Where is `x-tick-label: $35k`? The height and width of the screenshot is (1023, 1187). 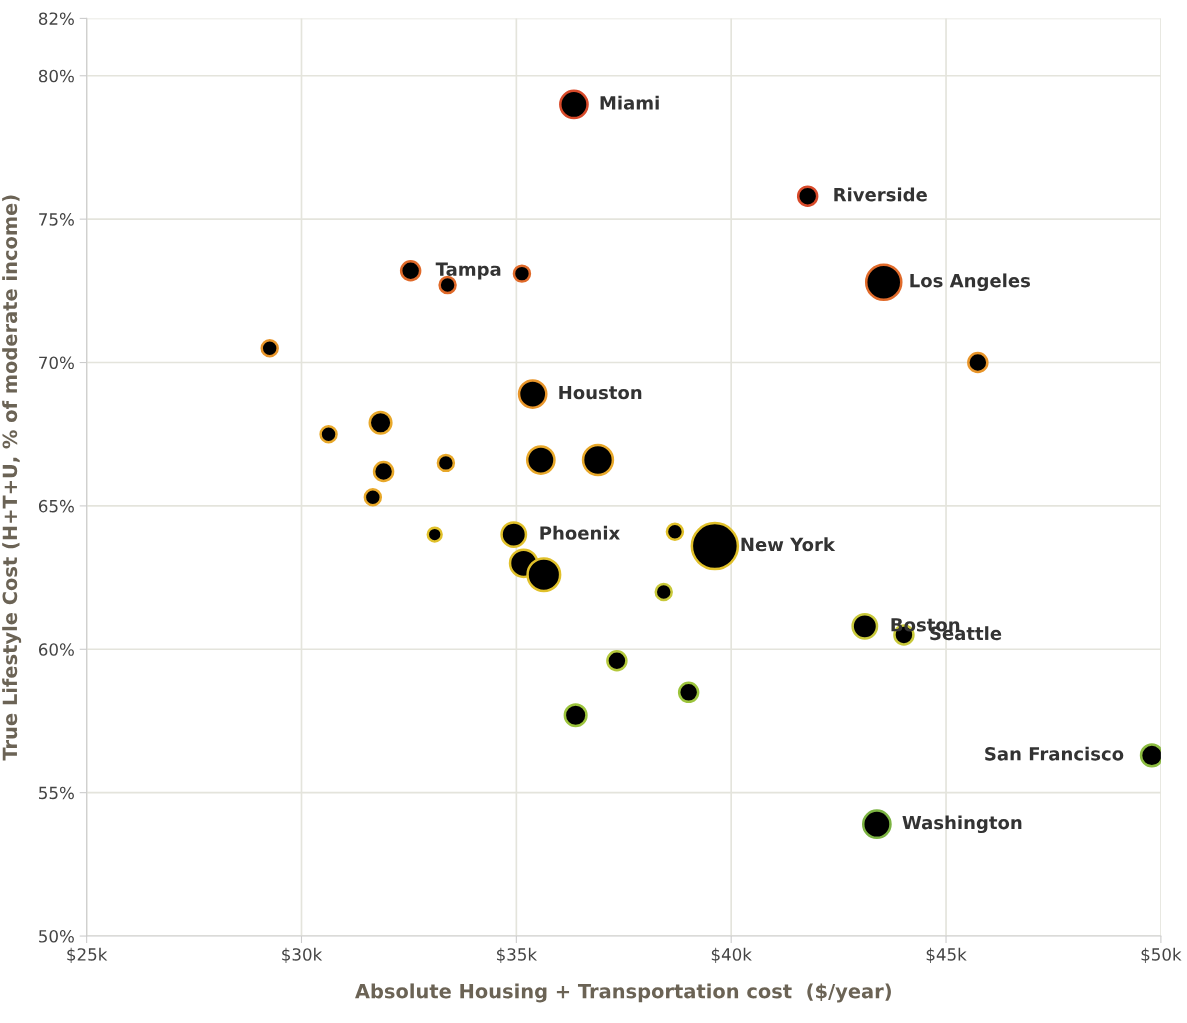
x-tick-label: $35k is located at coordinates (517, 955).